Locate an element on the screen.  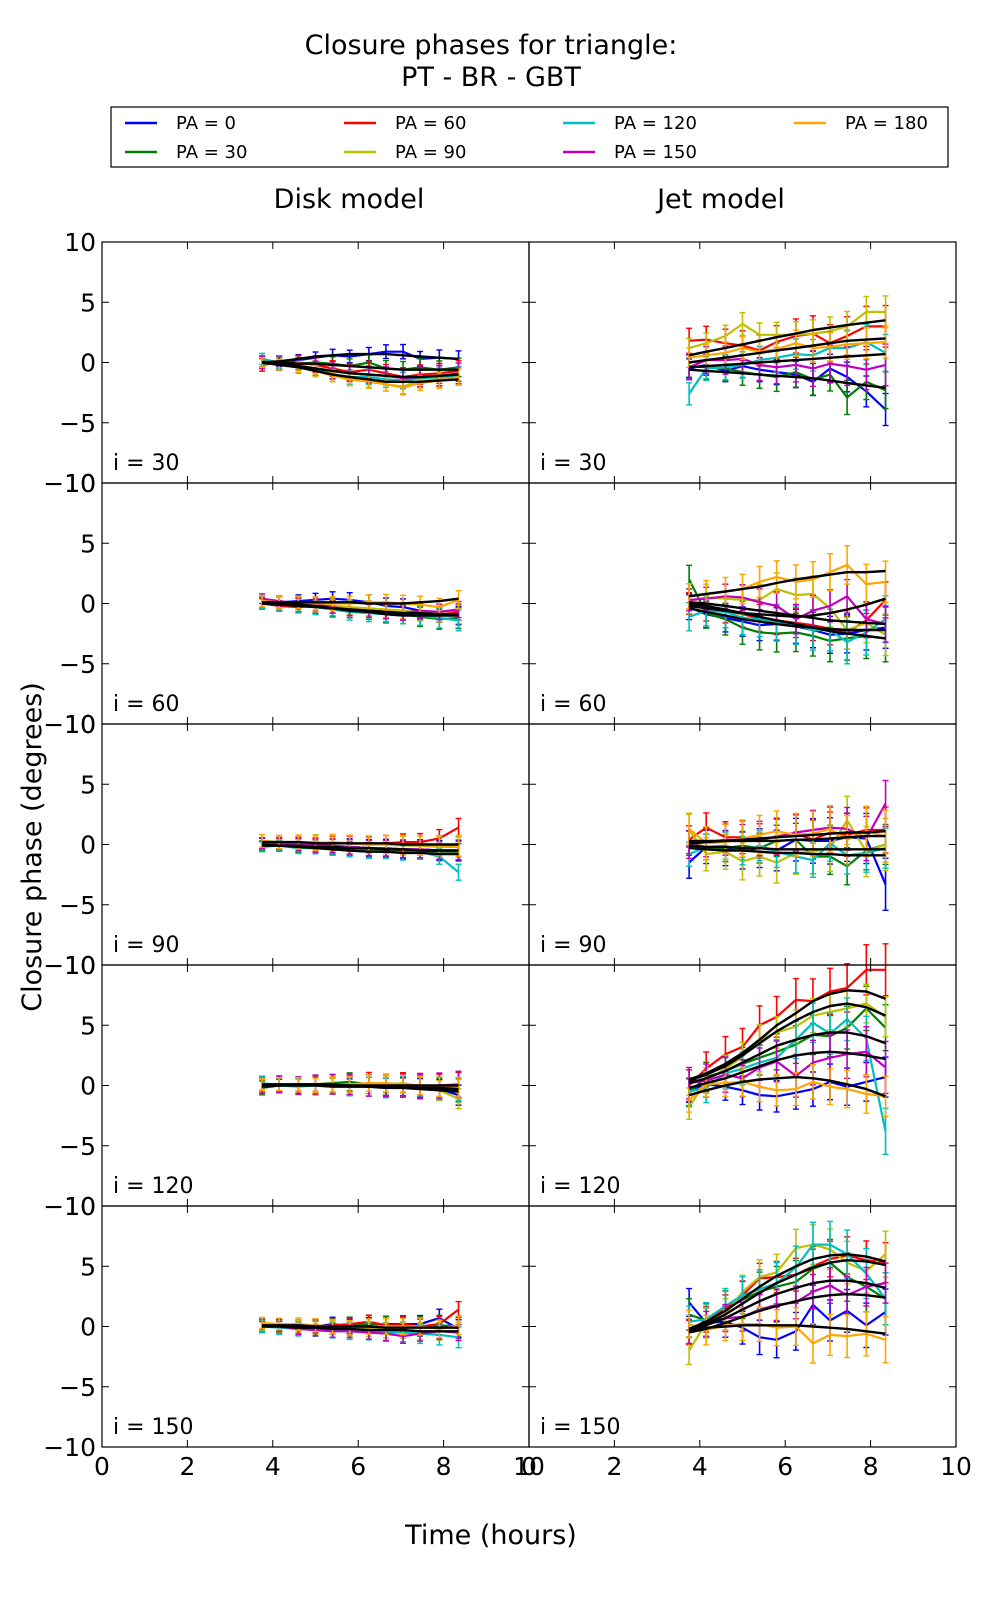
x-tick-label: 10 is located at coordinates (529, 1466).